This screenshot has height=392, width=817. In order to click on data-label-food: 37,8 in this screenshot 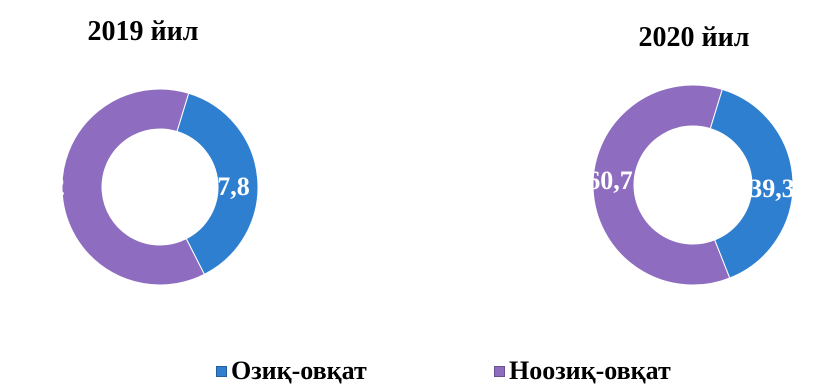, I will do `click(227, 186)`.